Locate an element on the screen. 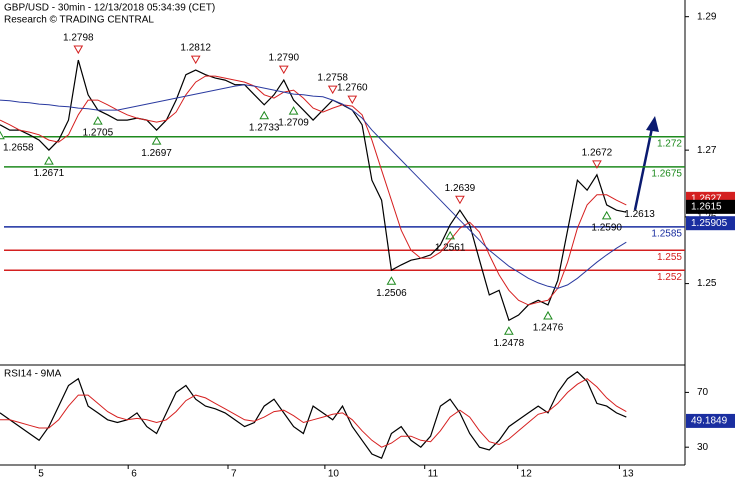 The width and height of the screenshot is (735, 480). annotation-label: 1.2697 is located at coordinates (156, 153).